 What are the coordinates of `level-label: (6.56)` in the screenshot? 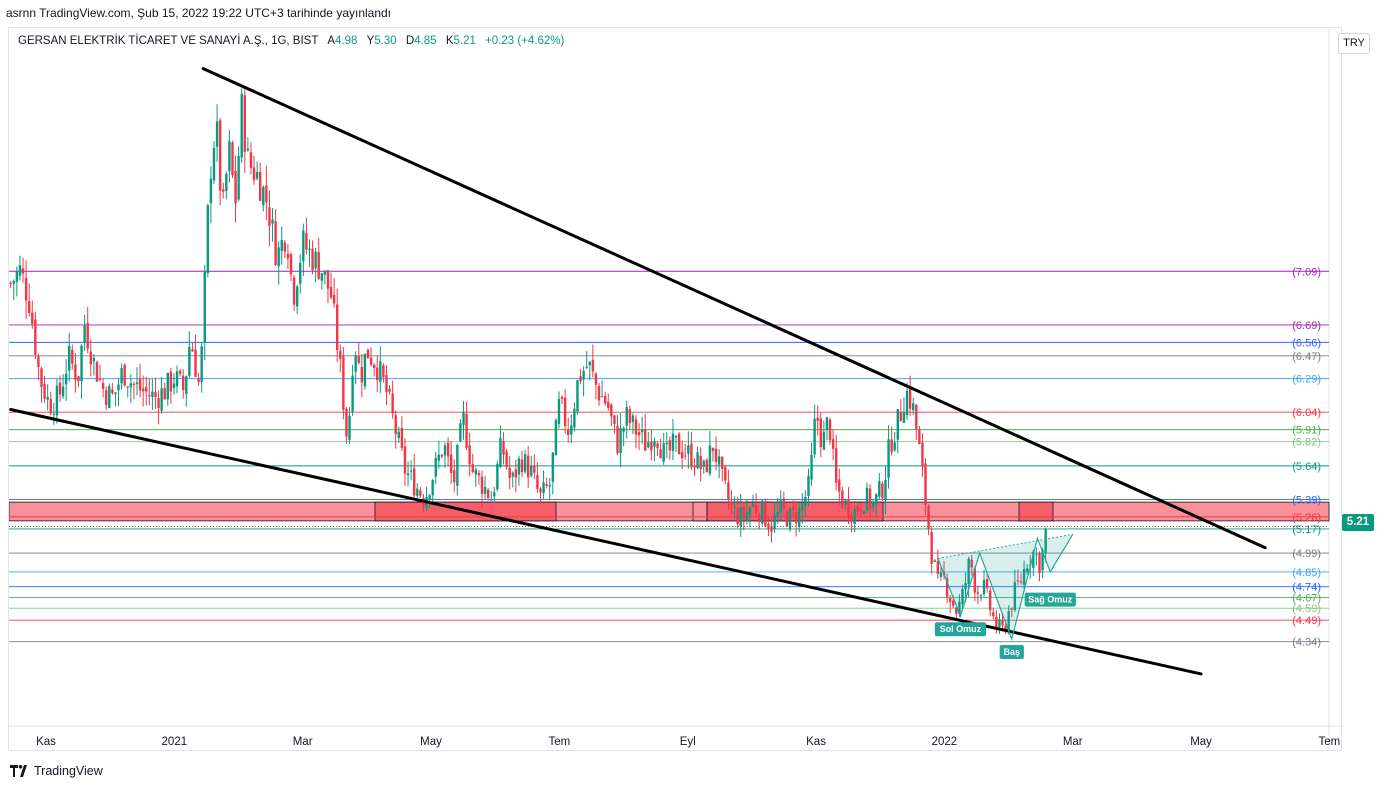 It's located at (1306, 343).